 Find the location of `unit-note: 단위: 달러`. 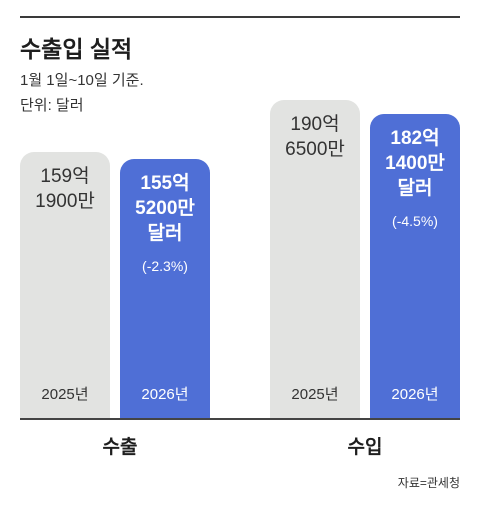

unit-note: 단위: 달러 is located at coordinates (52, 105).